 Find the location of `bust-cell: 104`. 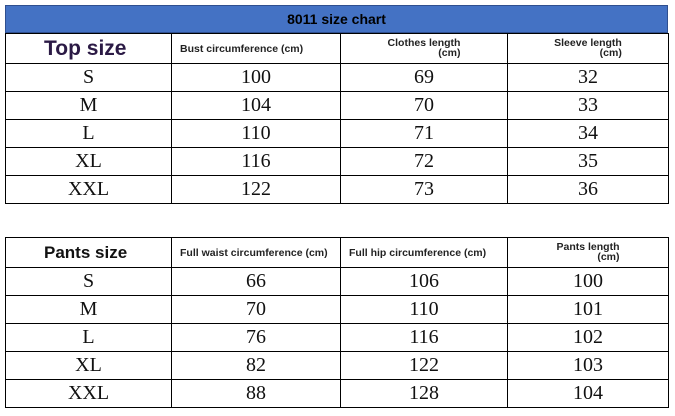

bust-cell: 104 is located at coordinates (256, 105).